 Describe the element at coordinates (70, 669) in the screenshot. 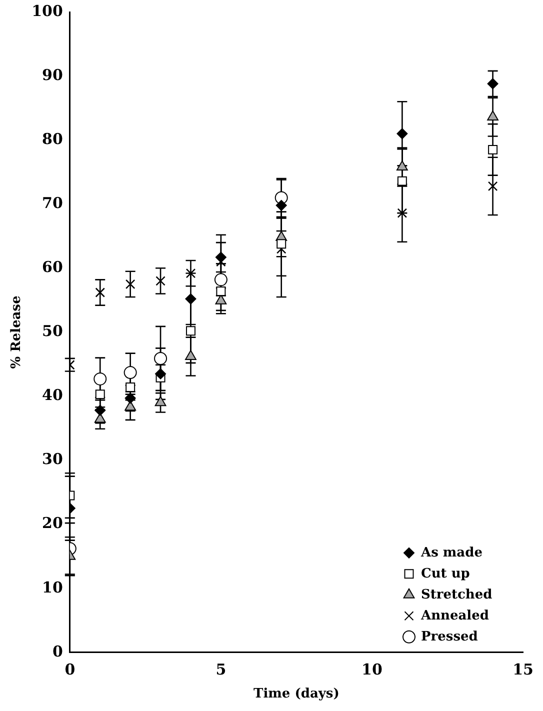

I see `x-tick-label: 0` at that location.